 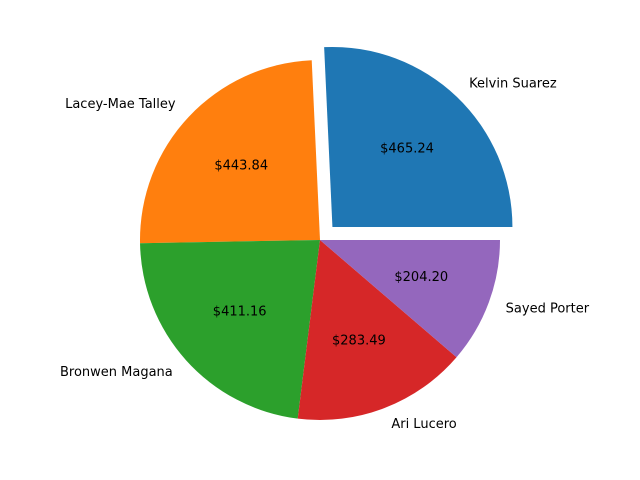 What do you see at coordinates (548, 308) in the screenshot?
I see `slice-label-sayed-porter: Sayed Porter` at bounding box center [548, 308].